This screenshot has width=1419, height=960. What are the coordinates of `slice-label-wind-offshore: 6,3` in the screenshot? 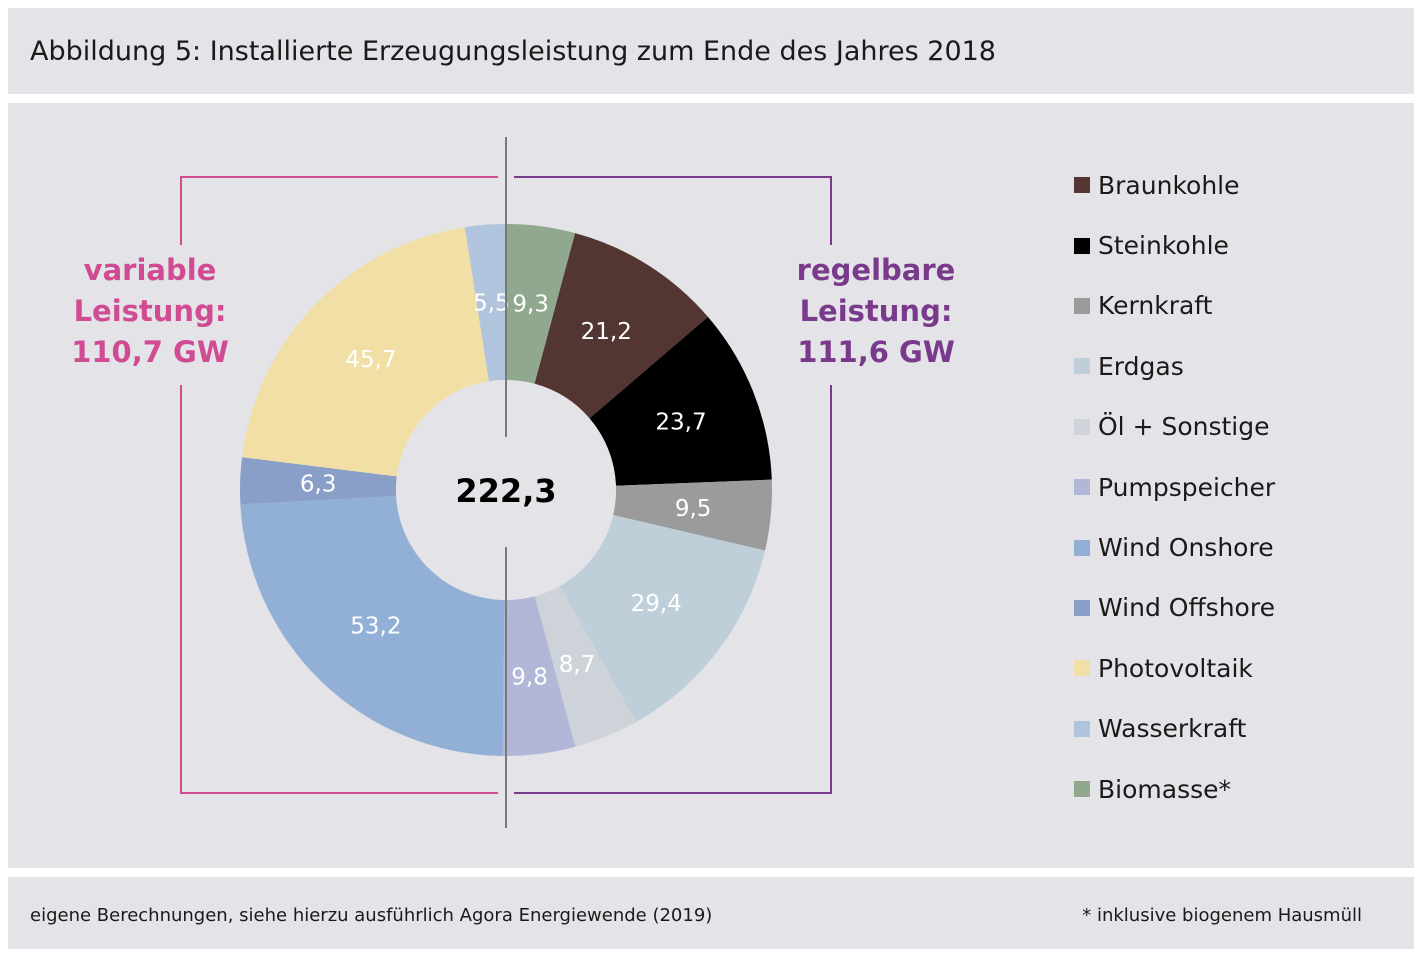 It's located at (318, 484).